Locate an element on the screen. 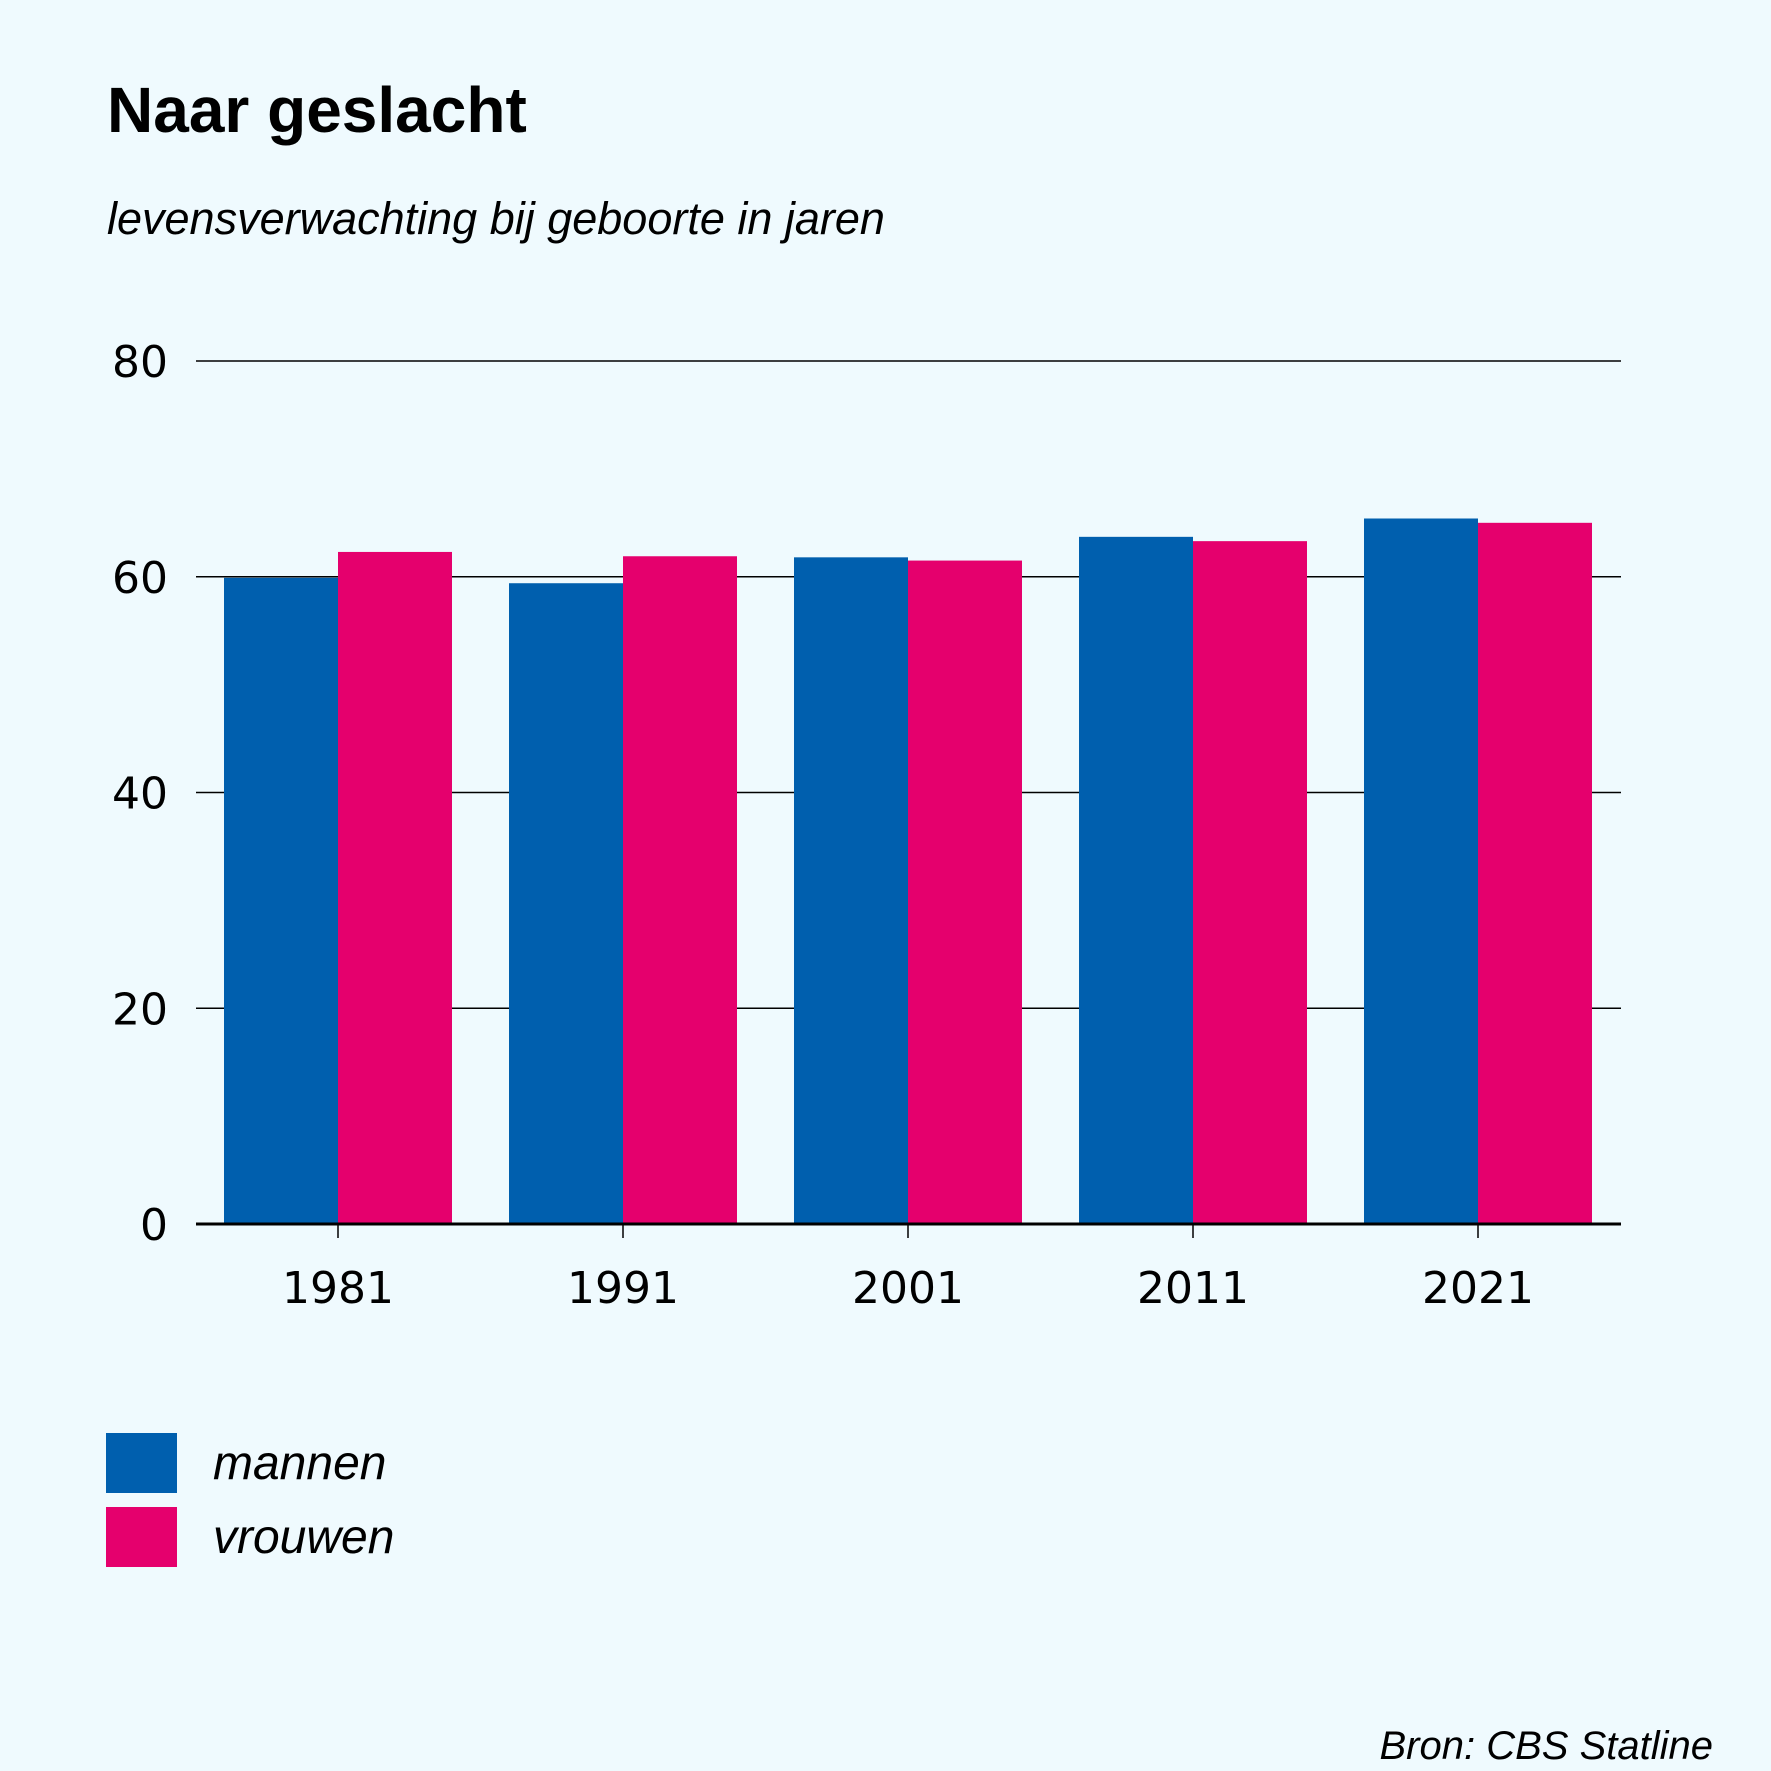 The height and width of the screenshot is (1771, 1771). y-tick-label: 40 is located at coordinates (140, 794).